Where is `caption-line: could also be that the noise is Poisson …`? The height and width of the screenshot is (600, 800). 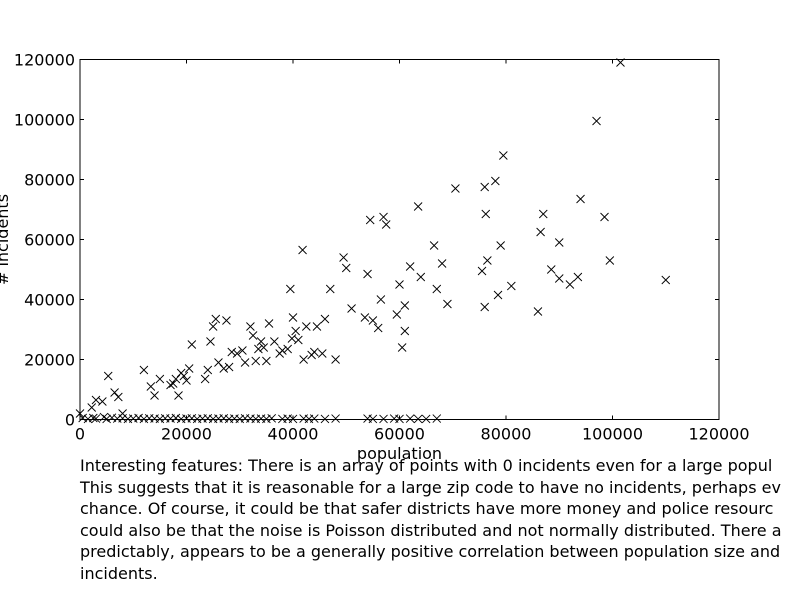
caption-line: could also be that the noise is Poisson … is located at coordinates (431, 530).